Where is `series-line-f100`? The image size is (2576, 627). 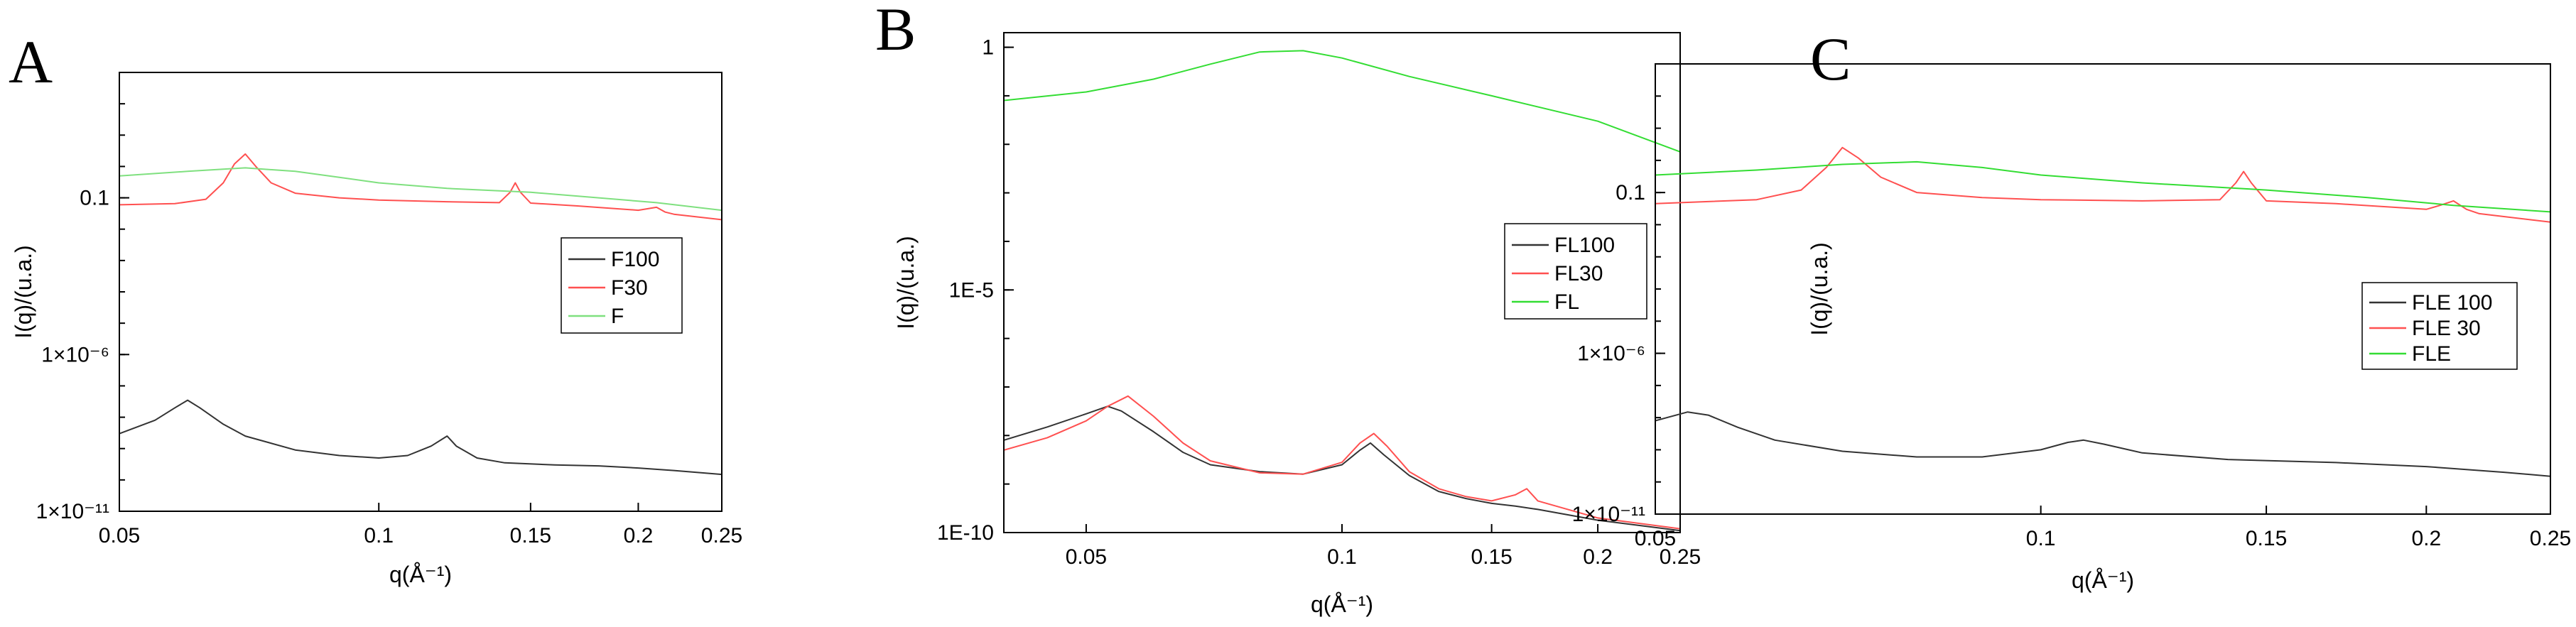
series-line-f100 is located at coordinates (420, 438).